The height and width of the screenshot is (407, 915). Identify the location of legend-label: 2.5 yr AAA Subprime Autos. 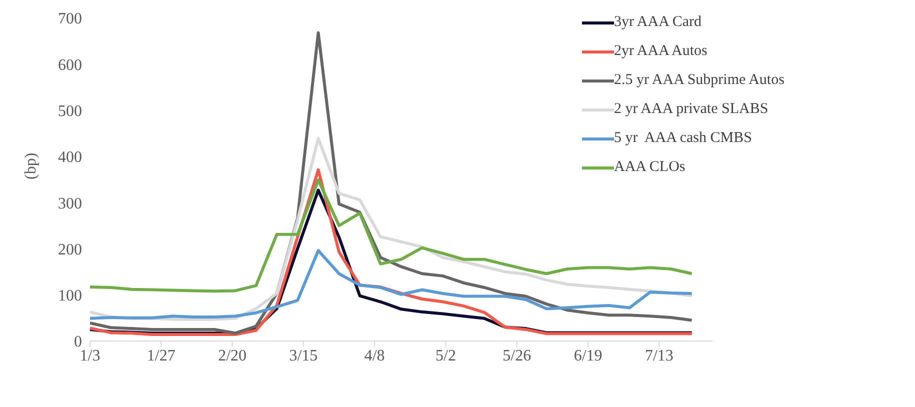
(699, 80).